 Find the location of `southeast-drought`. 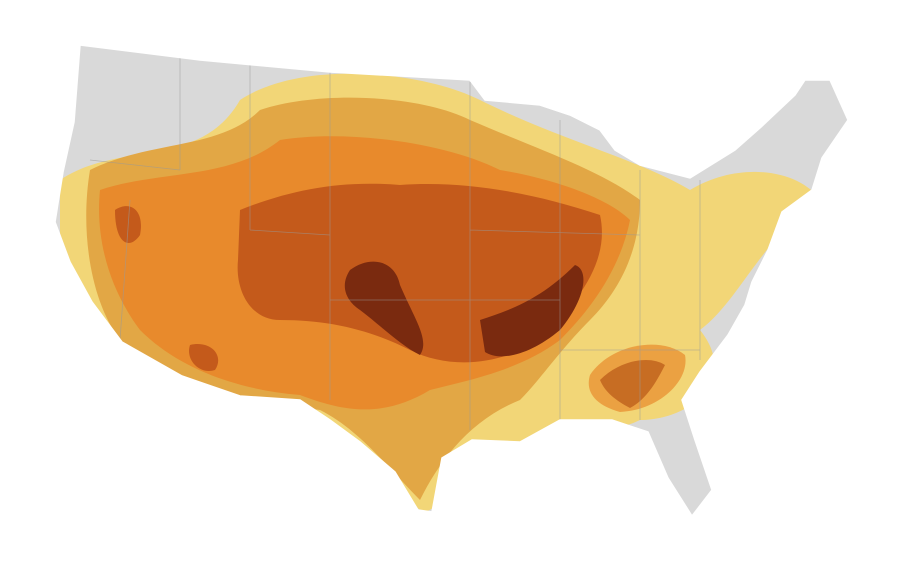

southeast-drought is located at coordinates (637, 378).